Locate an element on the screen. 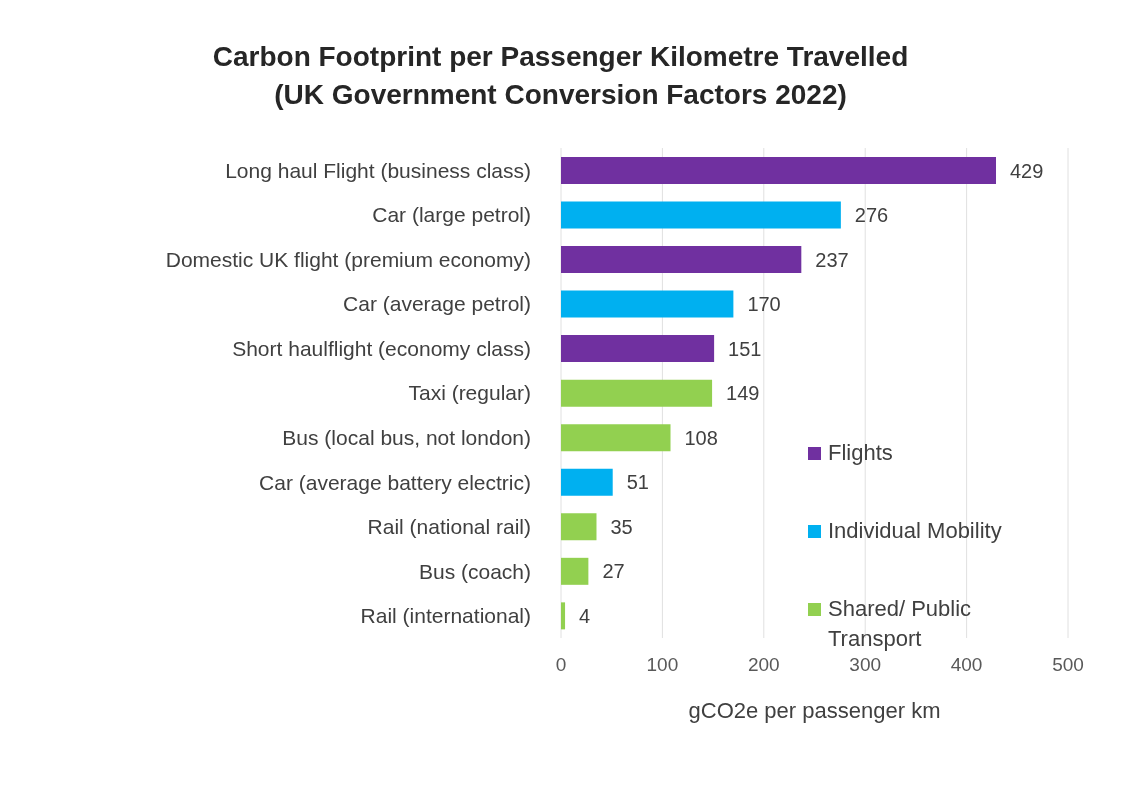 This screenshot has width=1121, height=807. y-tick-label: Long haul Flight (business class) is located at coordinates (378, 170).